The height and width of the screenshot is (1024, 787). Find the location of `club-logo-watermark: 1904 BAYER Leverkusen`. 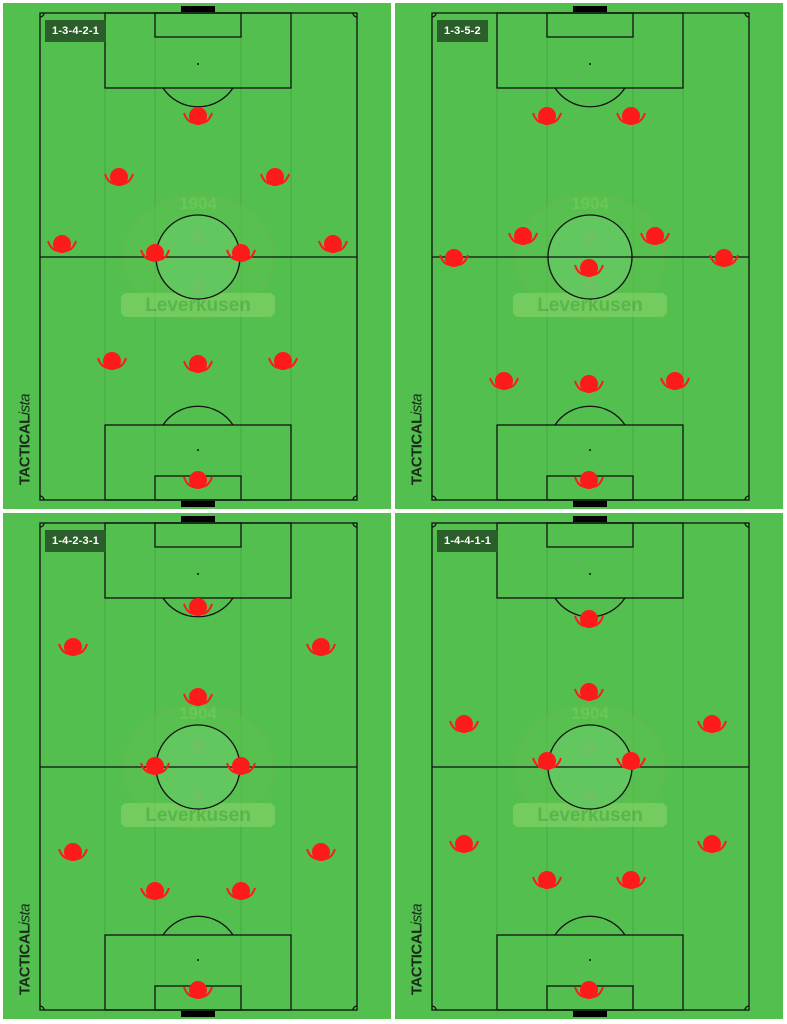

club-logo-watermark: 1904 BAYER Leverkusen is located at coordinates (198, 767).